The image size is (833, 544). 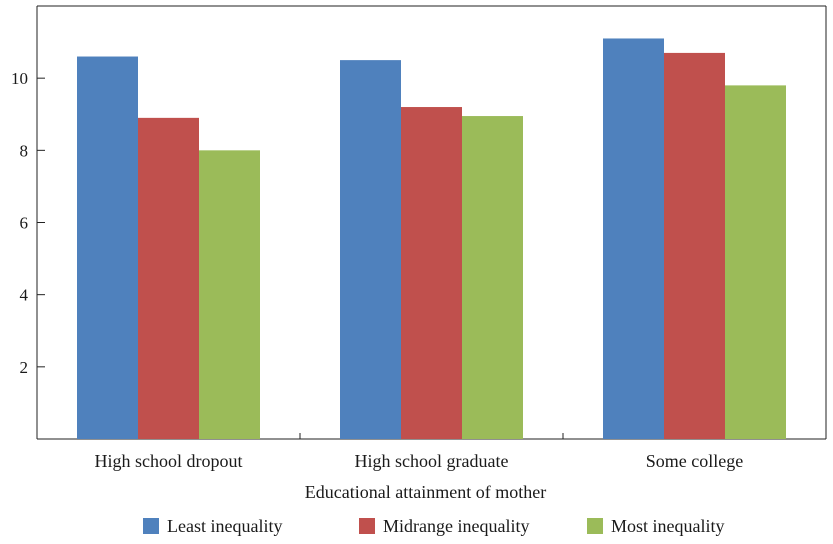 I want to click on legend-label: Least inequality, so click(x=224, y=526).